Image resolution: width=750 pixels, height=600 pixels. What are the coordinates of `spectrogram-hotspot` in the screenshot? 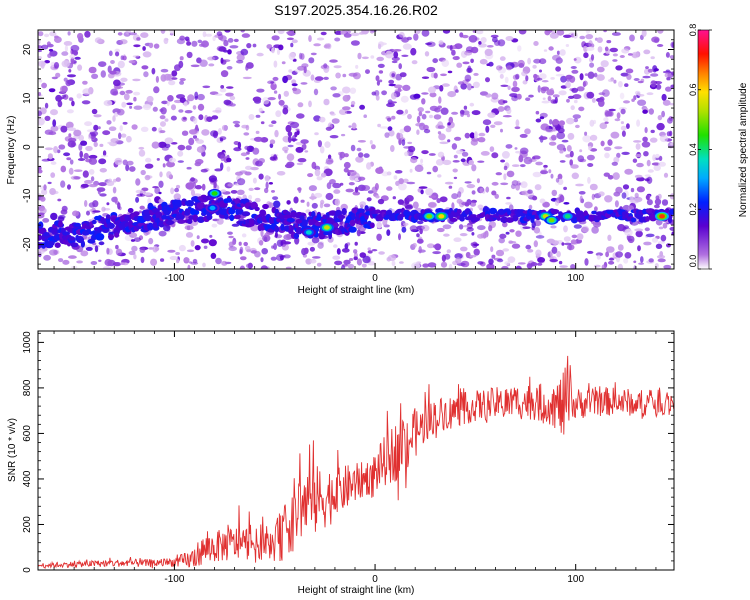 It's located at (308, 232).